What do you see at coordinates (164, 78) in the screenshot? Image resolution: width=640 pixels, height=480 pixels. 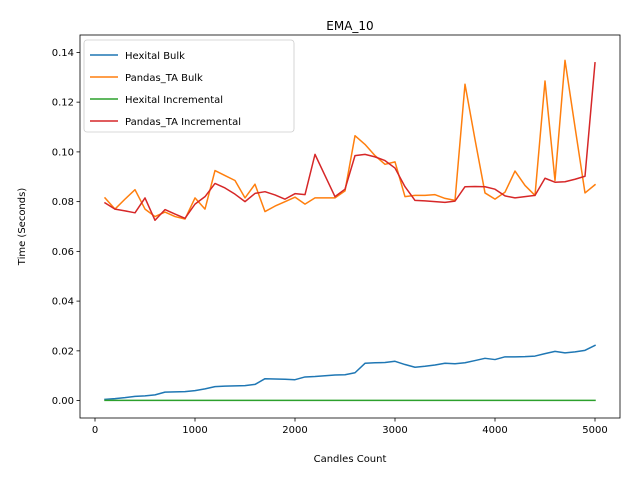 I see `legend-label: Pandas_TA Bulk` at bounding box center [164, 78].